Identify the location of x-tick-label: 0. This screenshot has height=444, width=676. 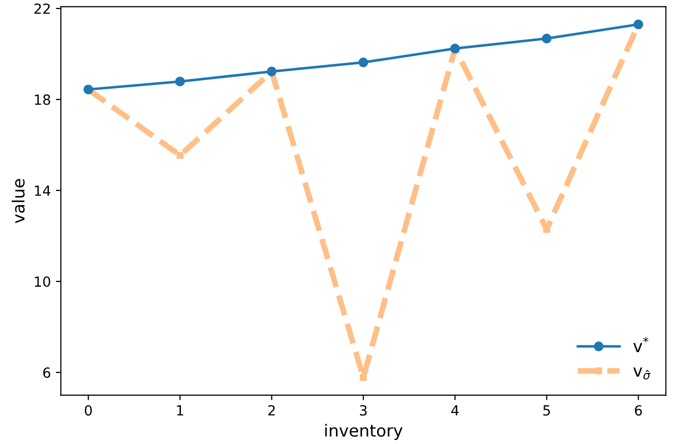
(88, 410).